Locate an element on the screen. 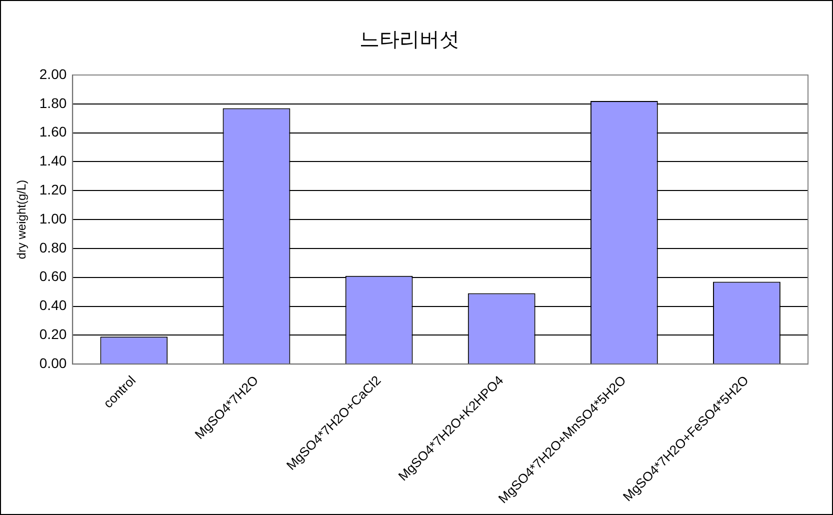 The width and height of the screenshot is (833, 515). y-tick-label: 1.20 is located at coordinates (53, 189).